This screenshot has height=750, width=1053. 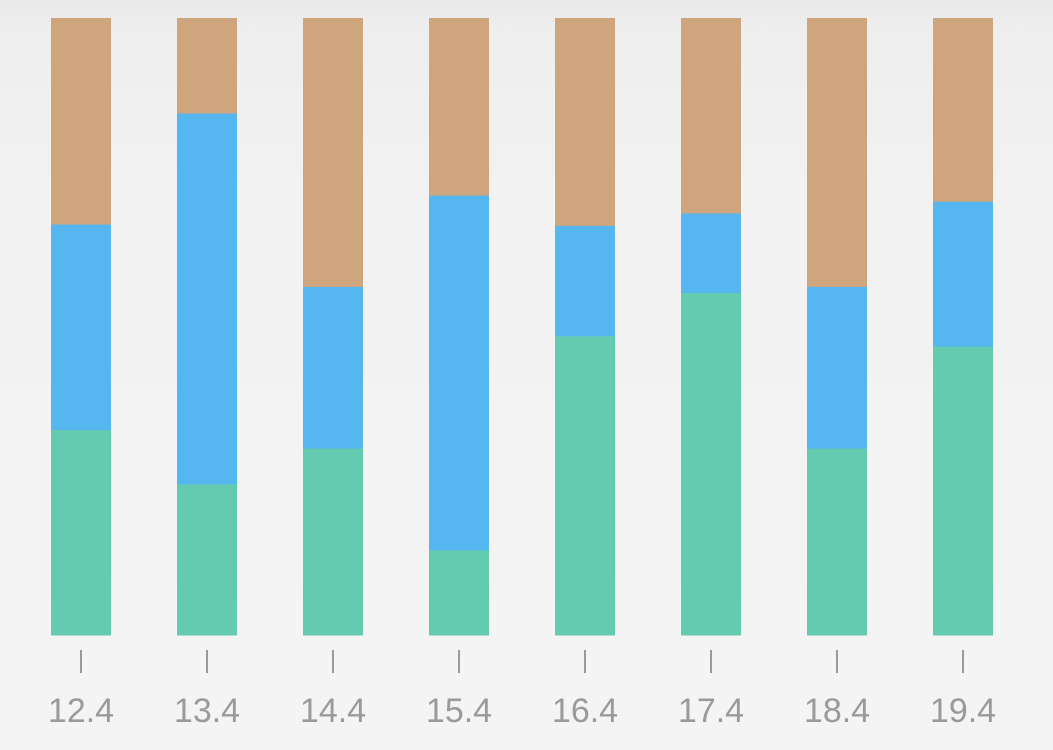 I want to click on bar-segment-13-4-s2, so click(x=207, y=299).